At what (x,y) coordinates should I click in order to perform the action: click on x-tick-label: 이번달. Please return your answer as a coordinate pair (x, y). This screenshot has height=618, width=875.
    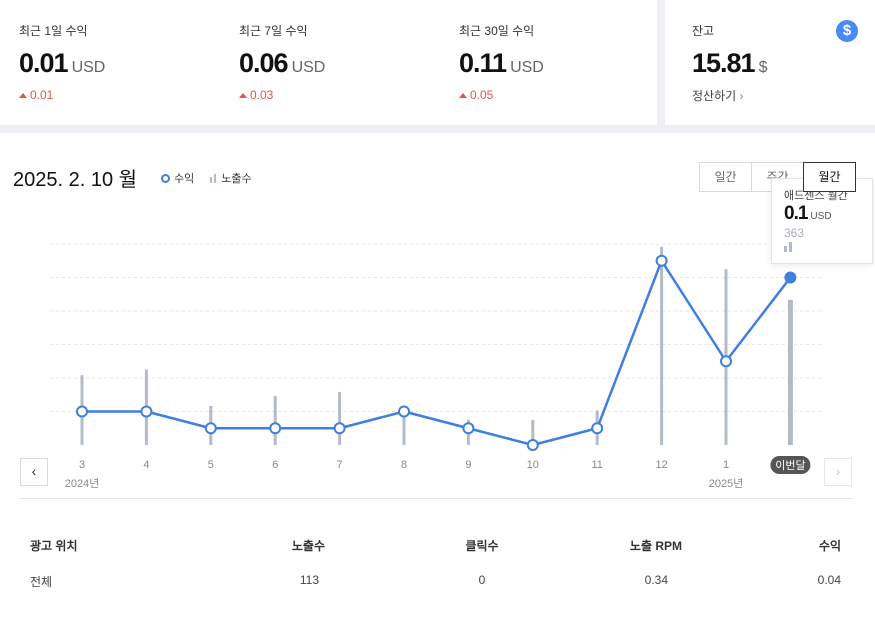
    Looking at the image, I should click on (790, 465).